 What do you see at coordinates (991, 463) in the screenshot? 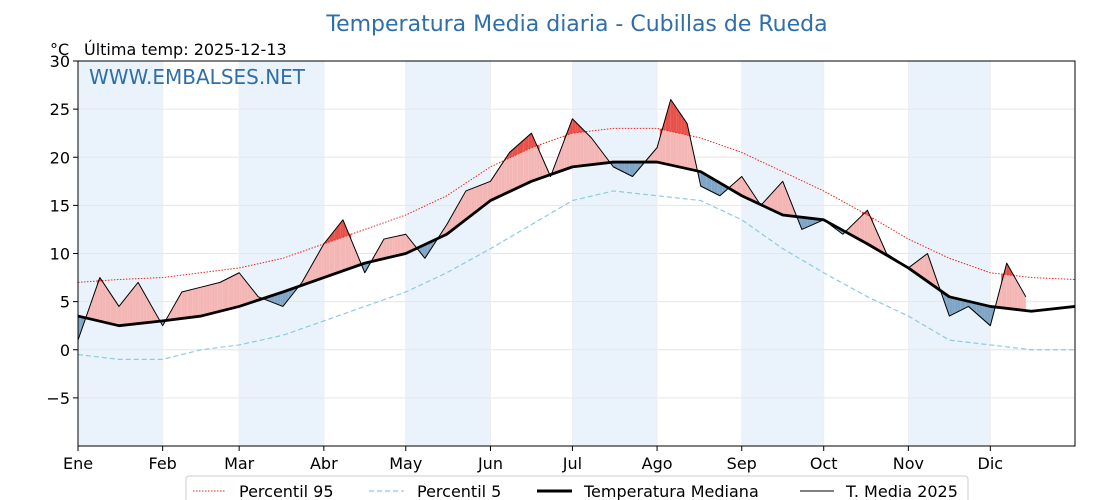
I see `x-tick-label: Dic` at bounding box center [991, 463].